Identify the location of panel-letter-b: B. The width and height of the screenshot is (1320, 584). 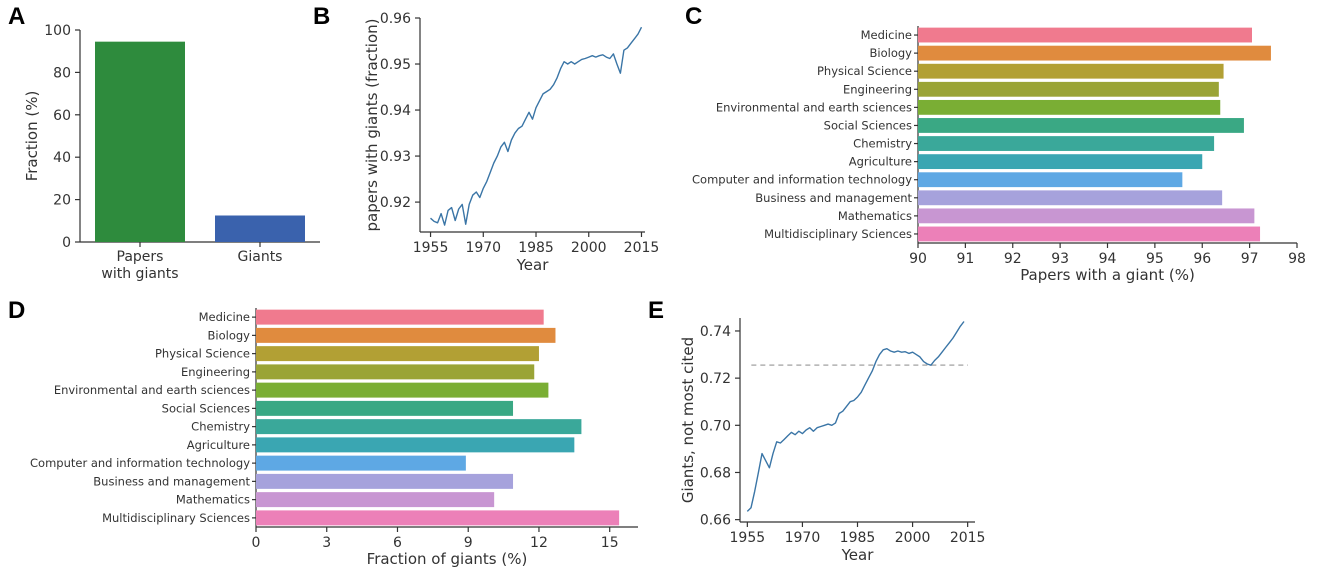
(321, 16).